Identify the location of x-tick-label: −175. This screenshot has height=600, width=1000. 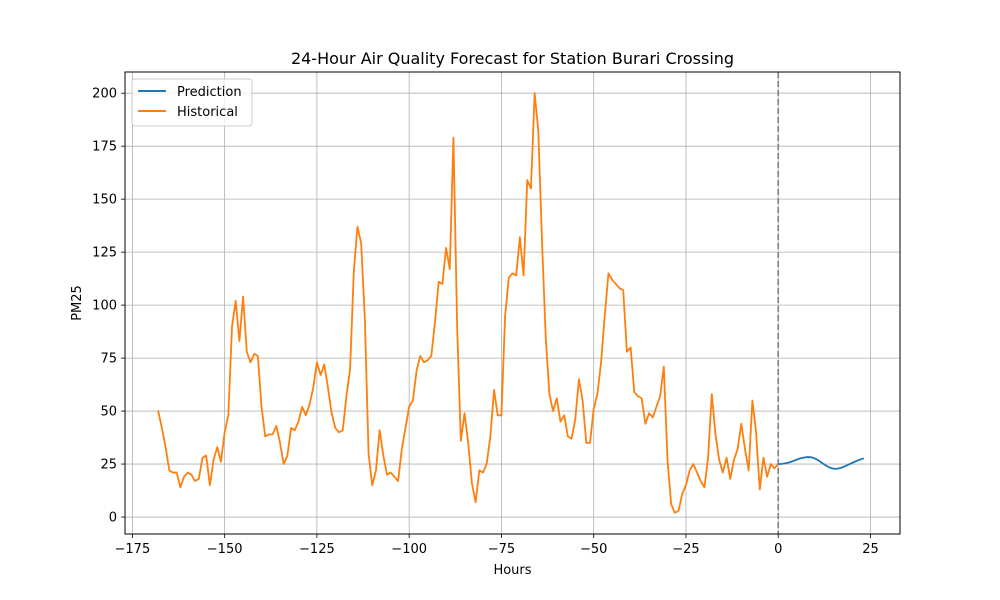
(133, 549).